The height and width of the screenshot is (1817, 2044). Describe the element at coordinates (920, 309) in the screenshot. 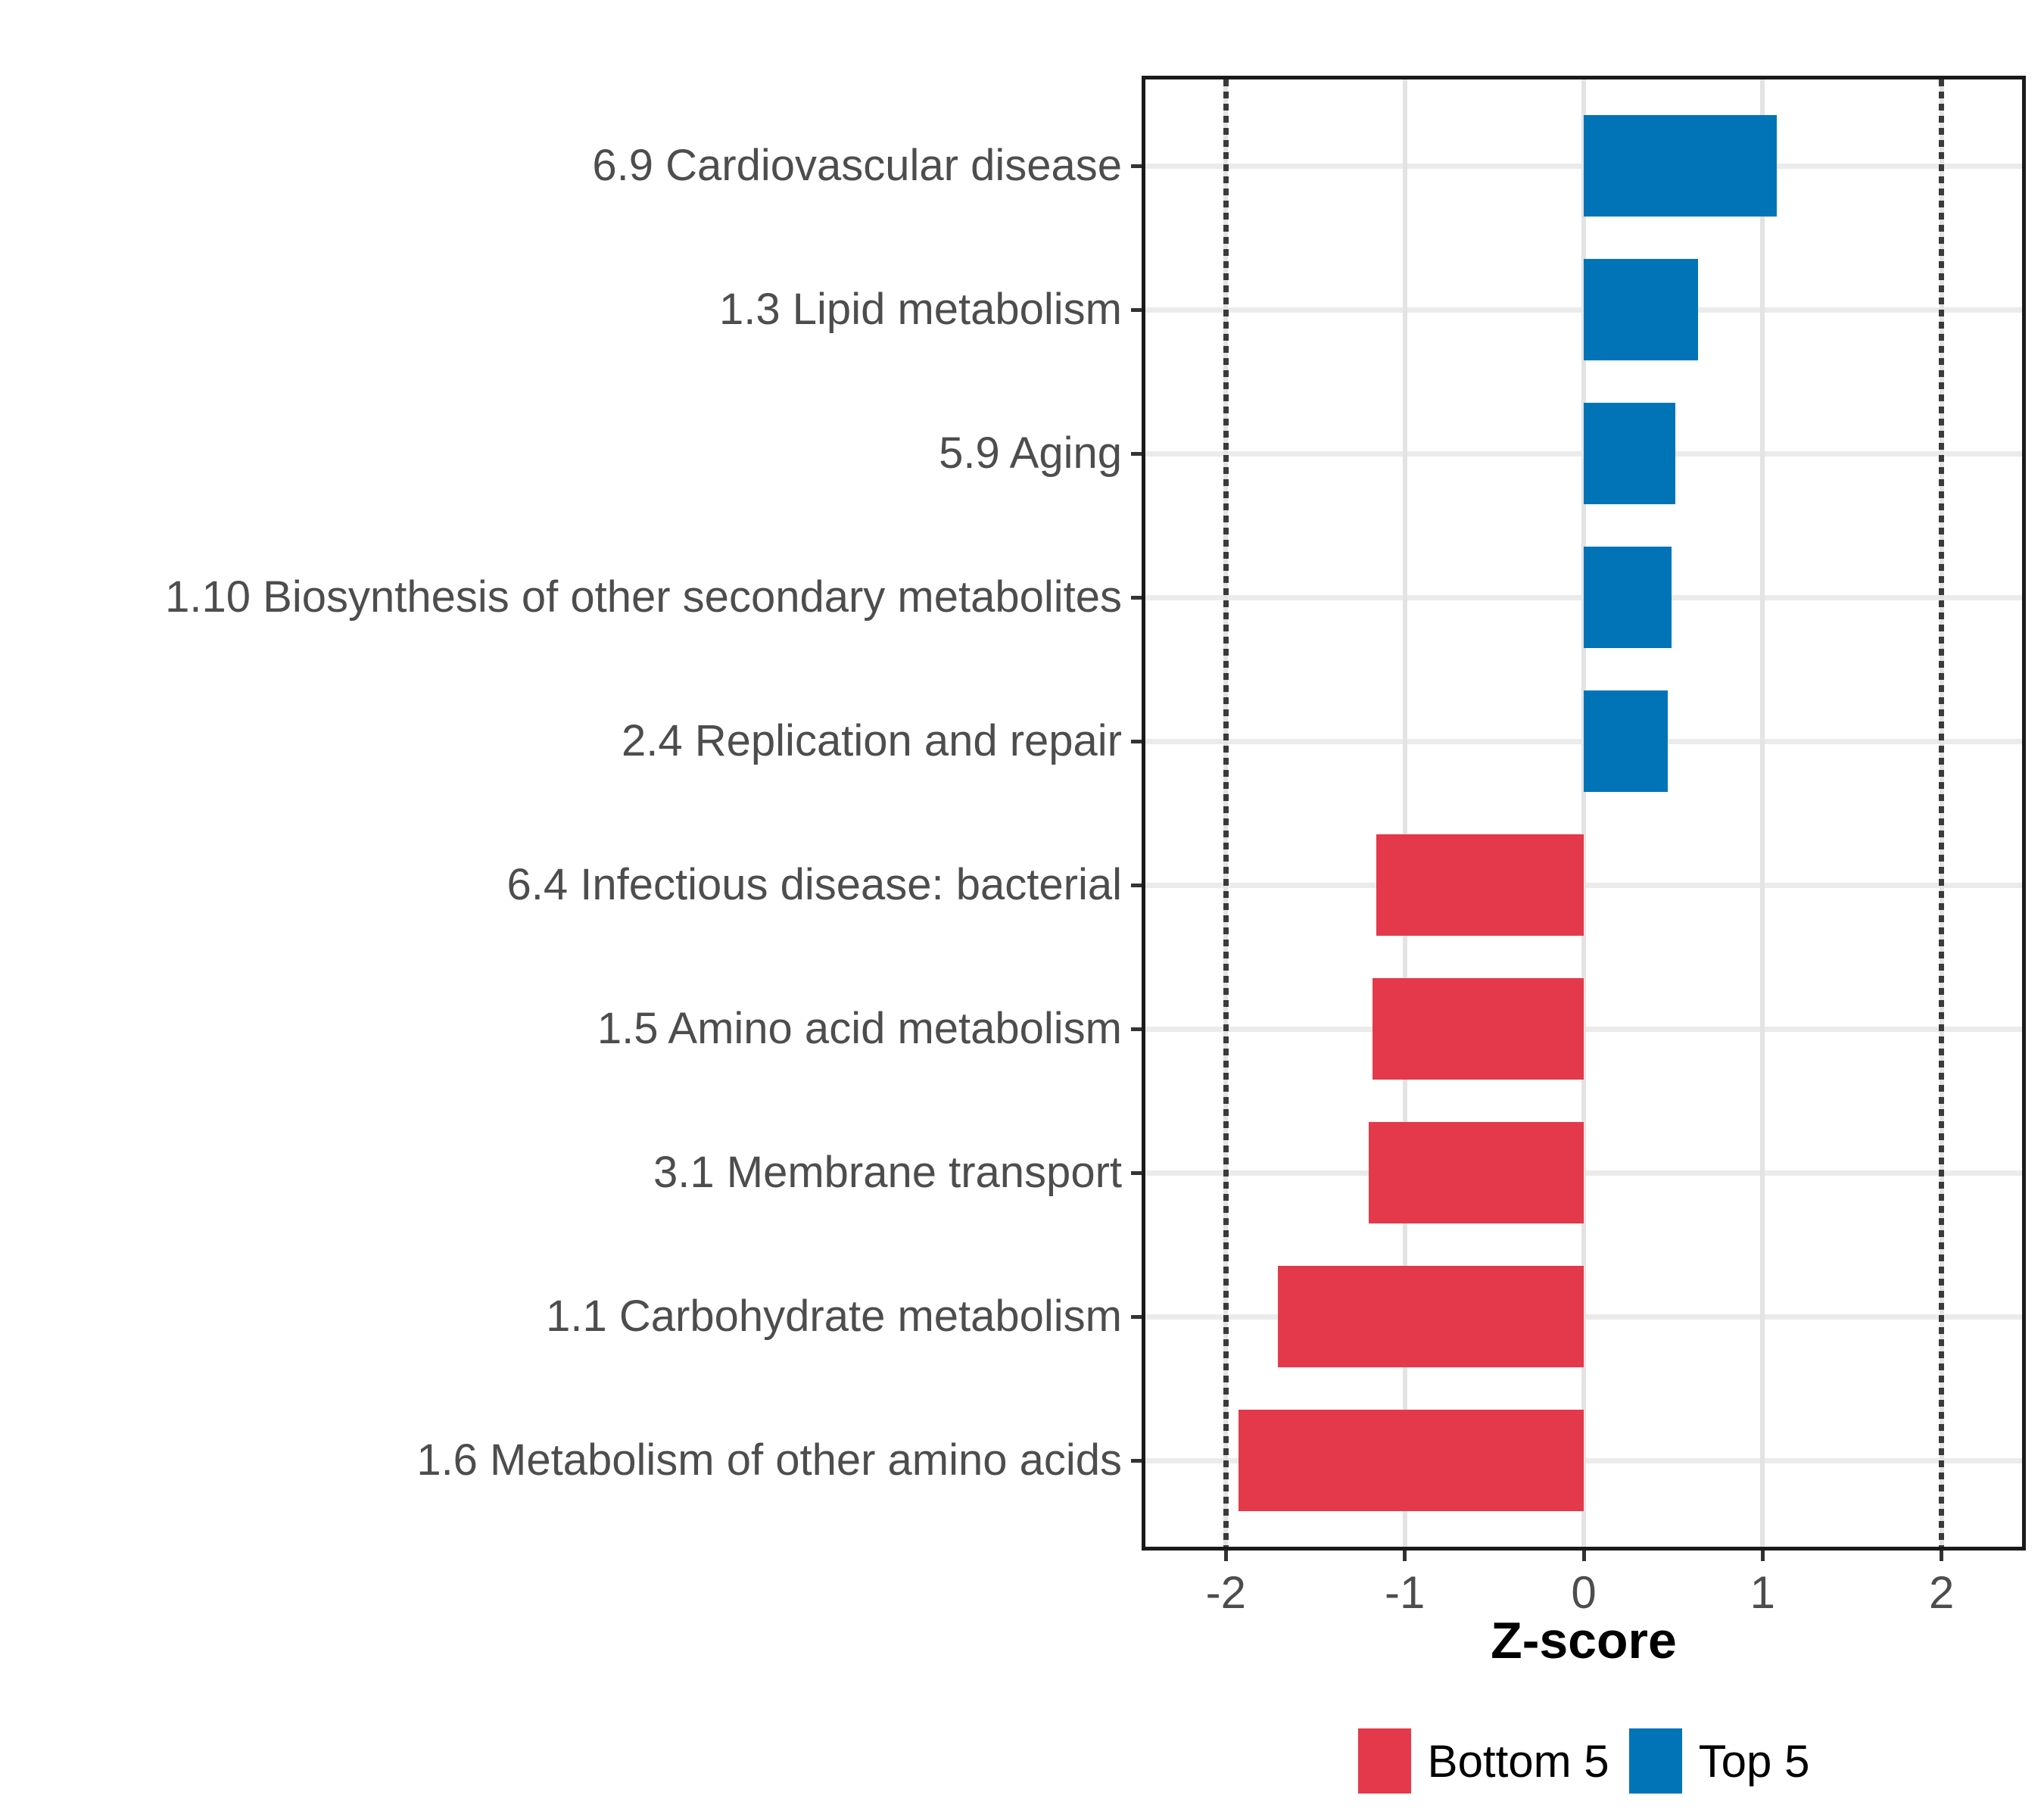

I see `y-axis-label: 1.3 Lipid metabolism` at that location.